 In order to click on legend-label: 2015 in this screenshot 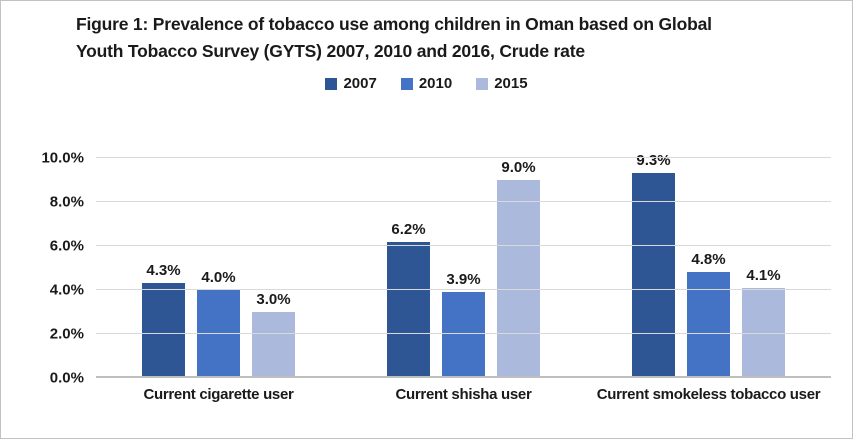, I will do `click(511, 83)`.